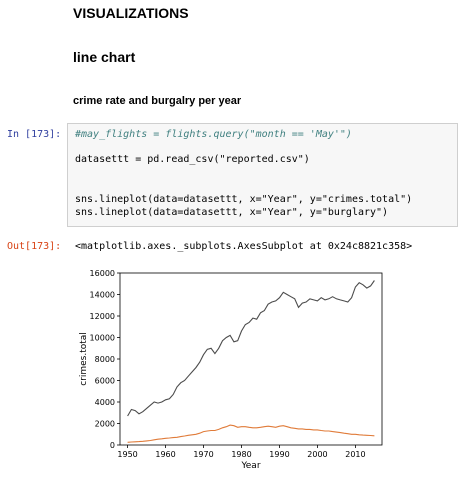 This screenshot has height=487, width=458. What do you see at coordinates (105, 381) in the screenshot?
I see `y-tick-label: 6000` at bounding box center [105, 381].